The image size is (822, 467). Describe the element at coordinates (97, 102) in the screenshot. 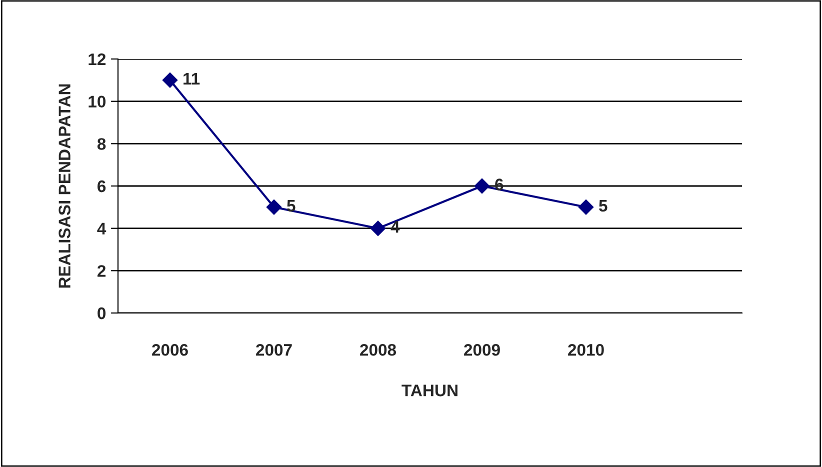

I see `y-tick-label: 10` at that location.